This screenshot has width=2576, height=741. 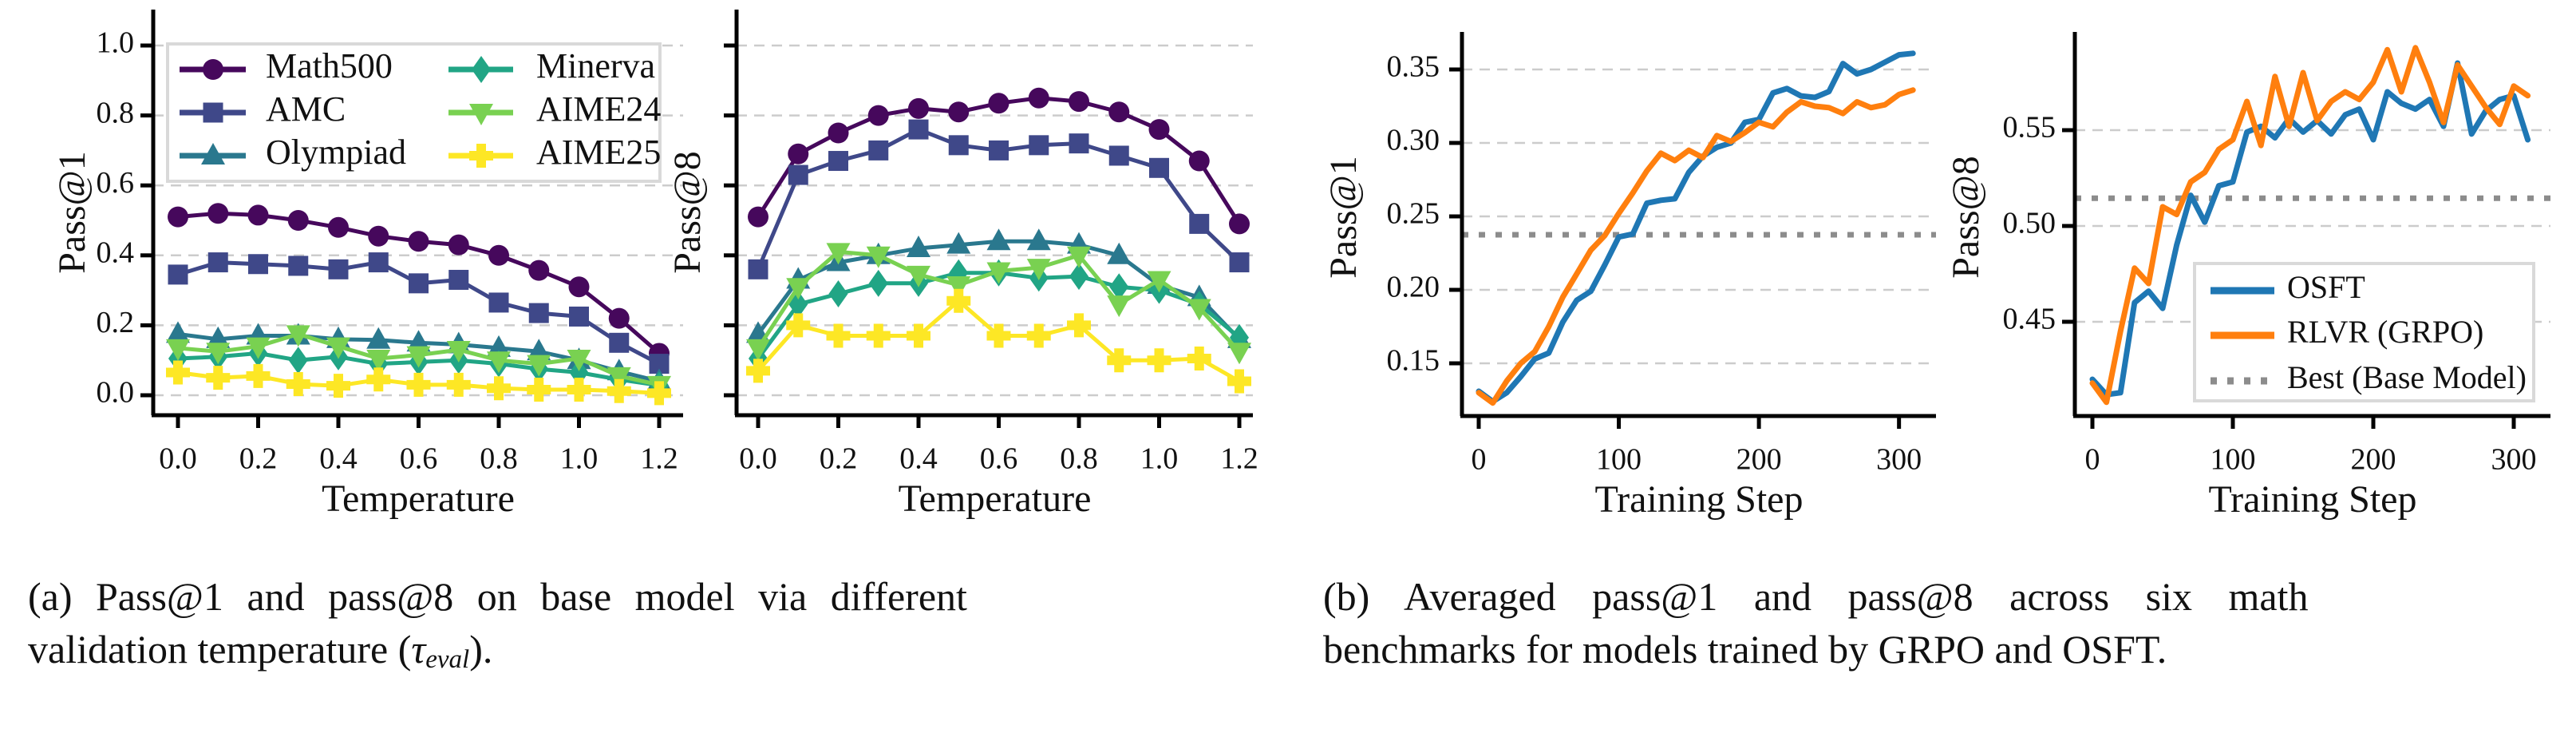 What do you see at coordinates (116, 322) in the screenshot?
I see `y-tick-label: 0.2` at bounding box center [116, 322].